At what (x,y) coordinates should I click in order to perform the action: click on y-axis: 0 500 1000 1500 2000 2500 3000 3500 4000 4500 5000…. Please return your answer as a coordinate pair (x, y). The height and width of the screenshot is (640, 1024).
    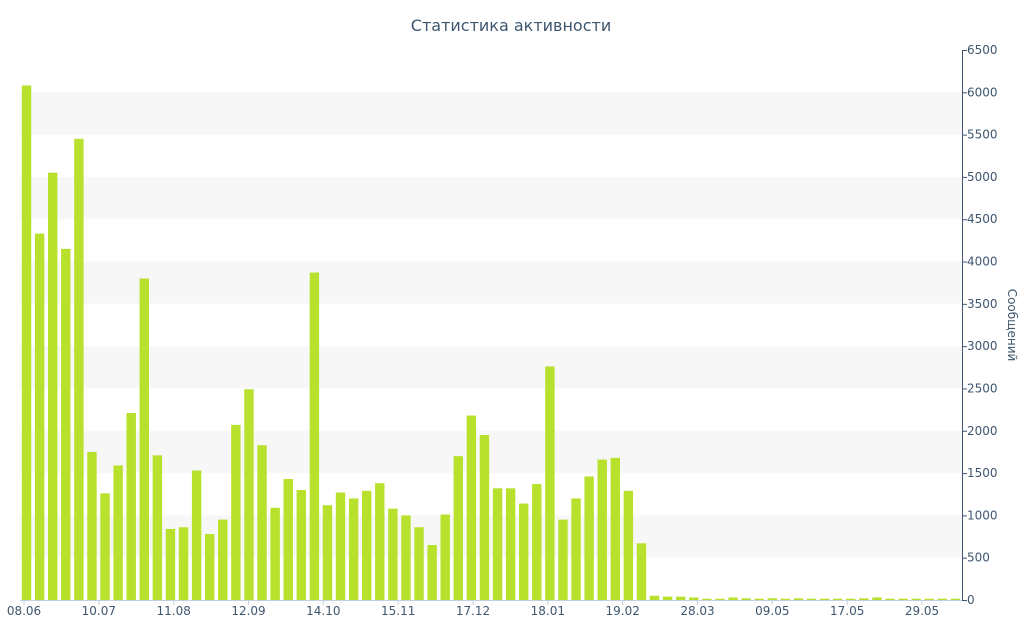
    Looking at the image, I should click on (980, 325).